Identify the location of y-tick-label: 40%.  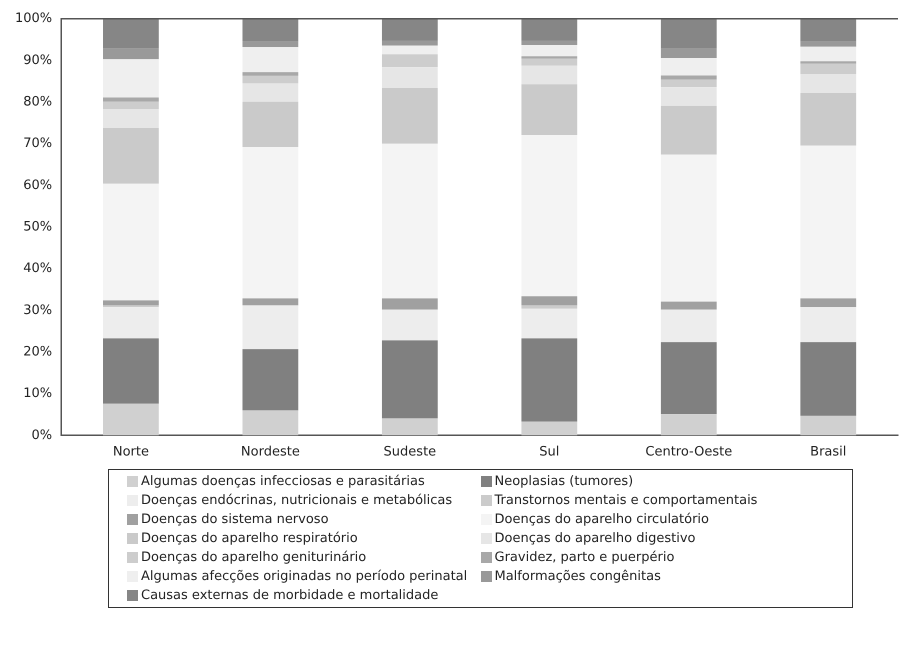
(37, 268).